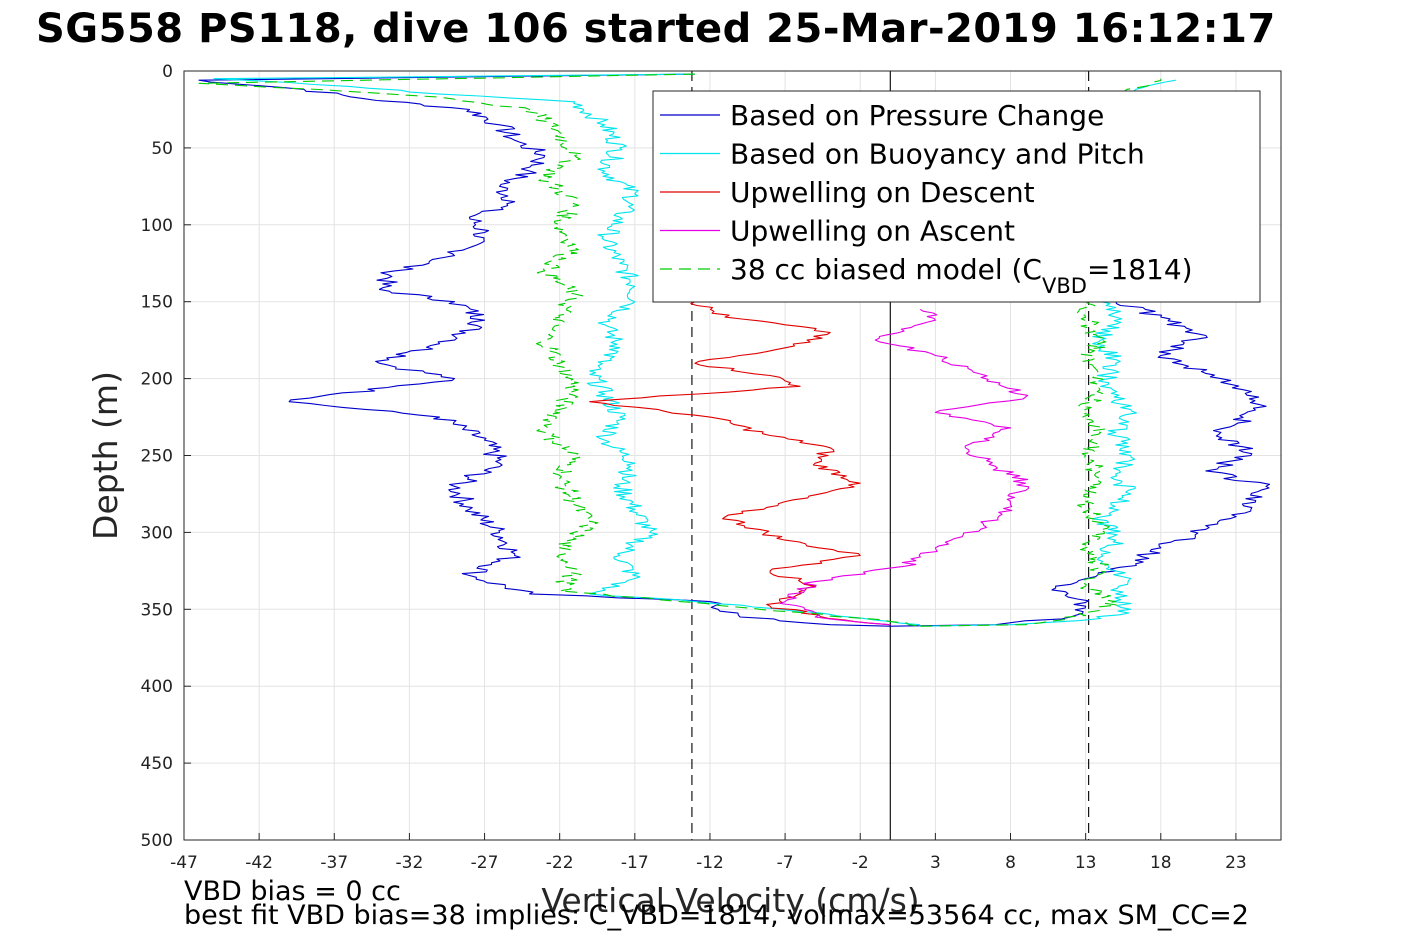 The image size is (1417, 945). I want to click on x-tick-label: -12, so click(710, 863).